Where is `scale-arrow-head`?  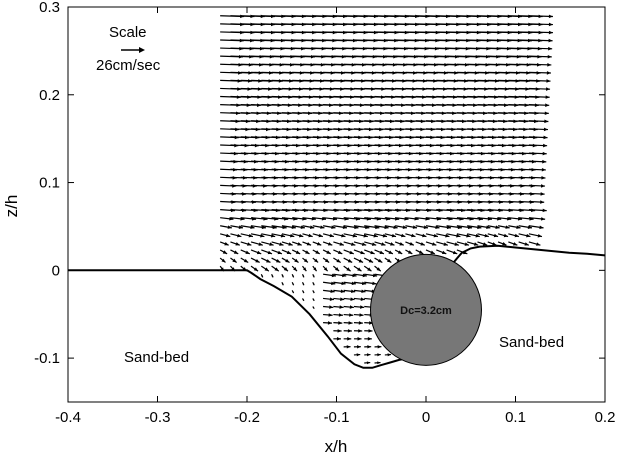
scale-arrow-head is located at coordinates (142, 50).